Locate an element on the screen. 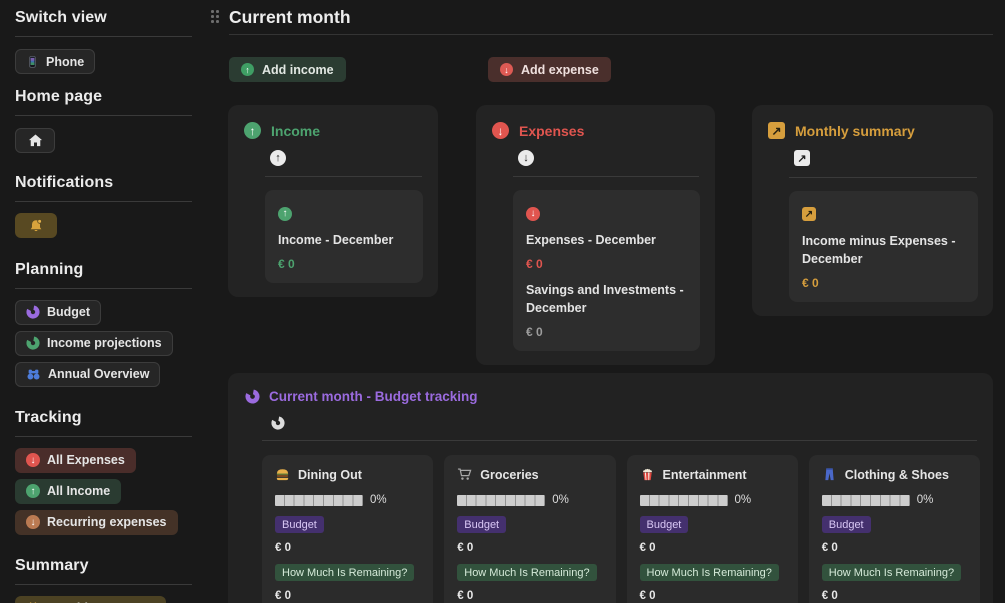  phone-button: Phone is located at coordinates (55, 61).